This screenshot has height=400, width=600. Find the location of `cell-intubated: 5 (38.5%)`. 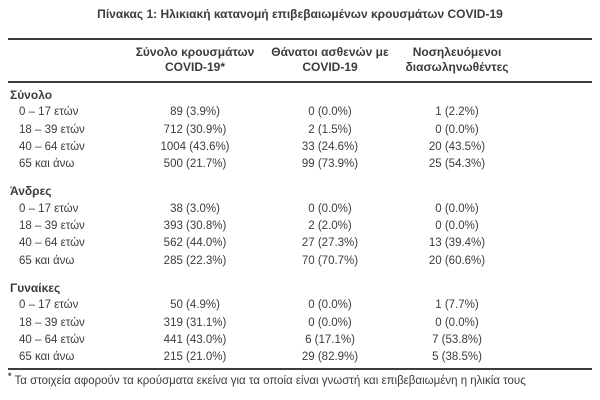

cell-intubated: 5 (38.5%) is located at coordinates (457, 357).